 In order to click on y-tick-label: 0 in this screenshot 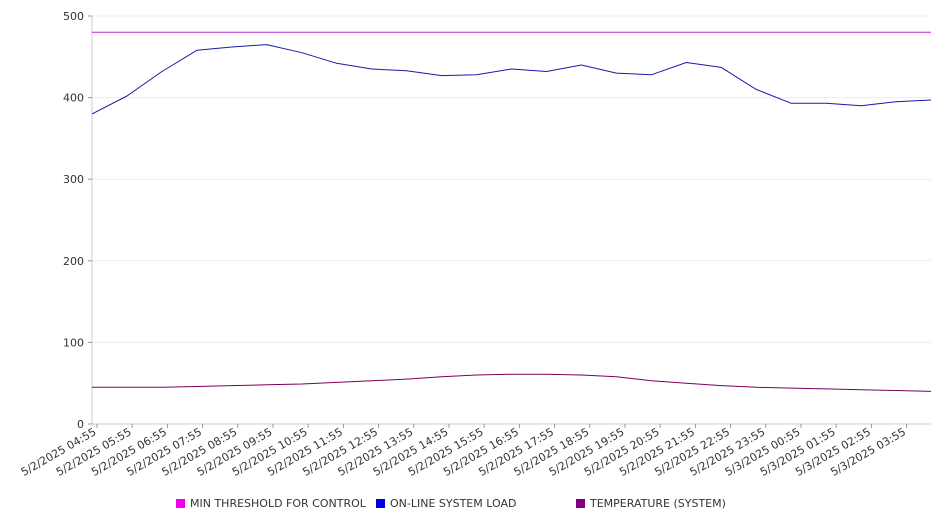, I will do `click(80, 424)`.